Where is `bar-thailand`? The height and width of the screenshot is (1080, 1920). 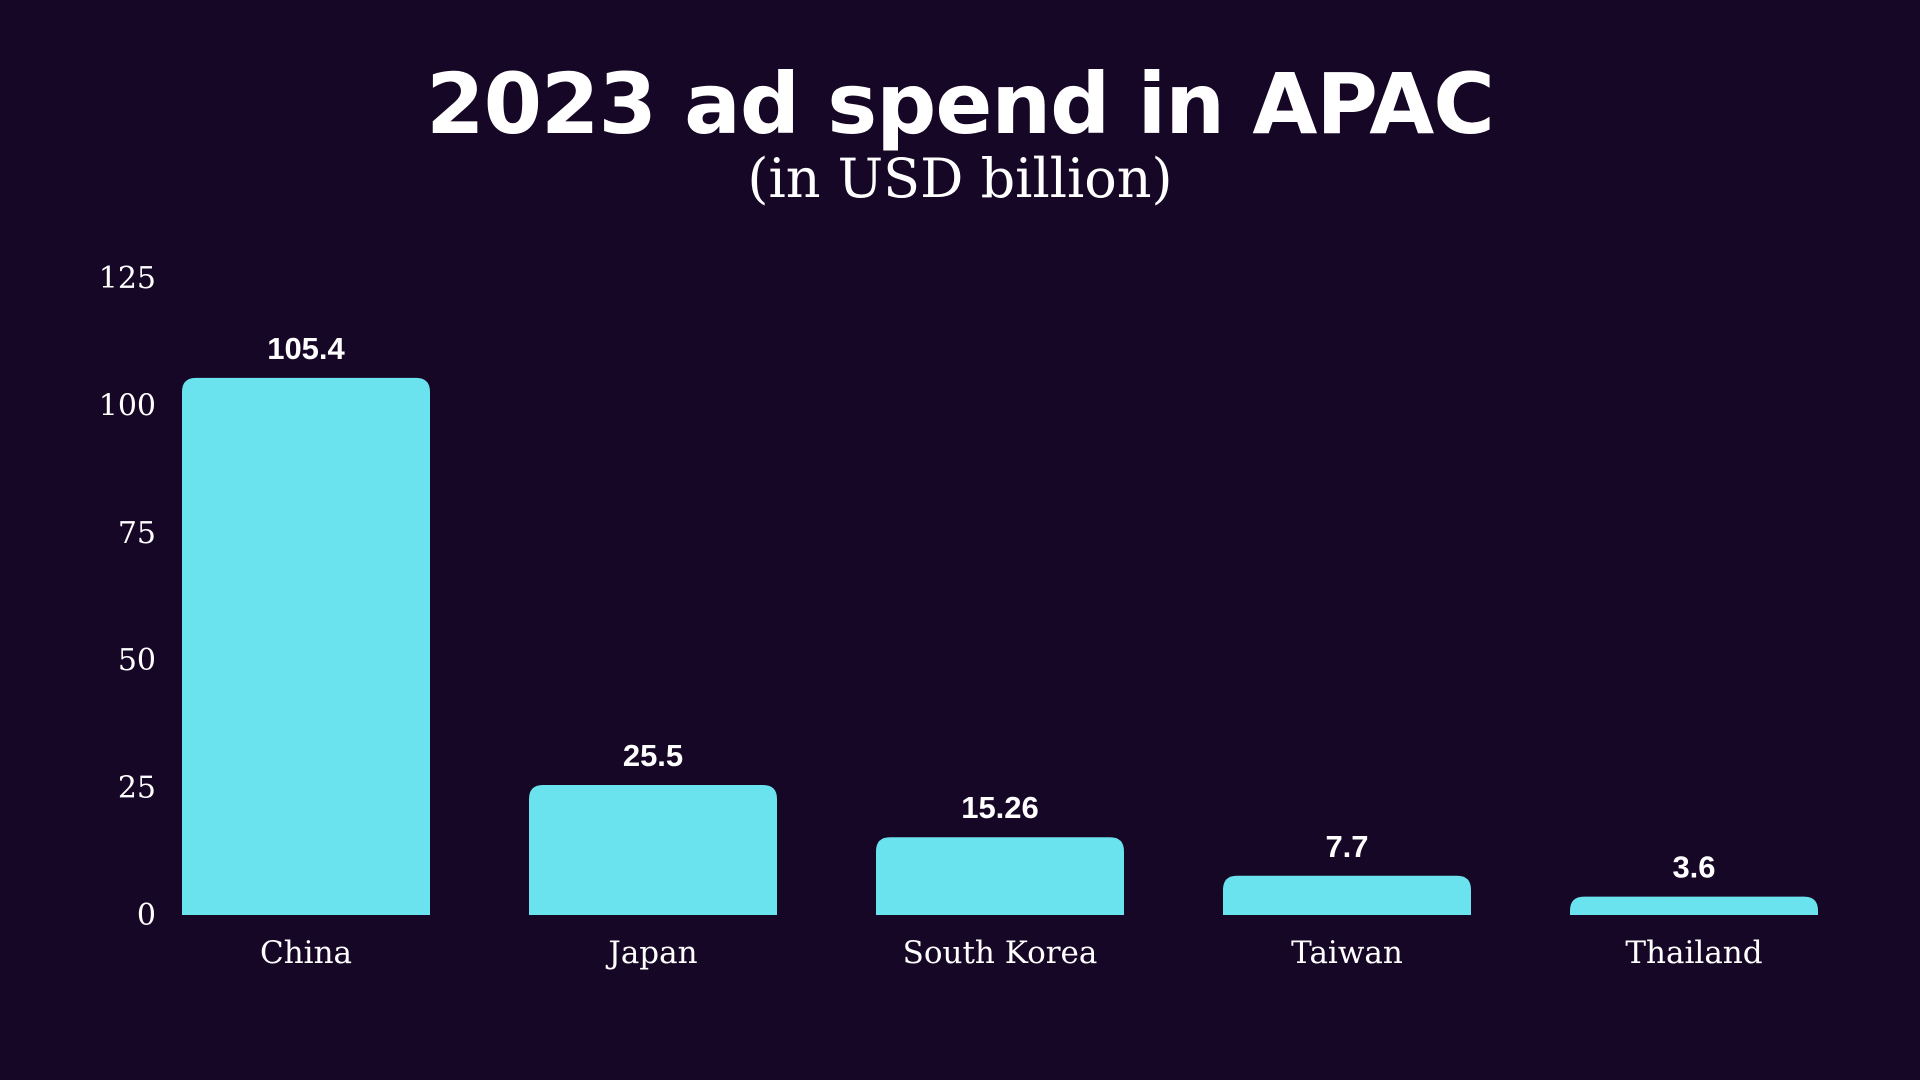
bar-thailand is located at coordinates (1694, 905).